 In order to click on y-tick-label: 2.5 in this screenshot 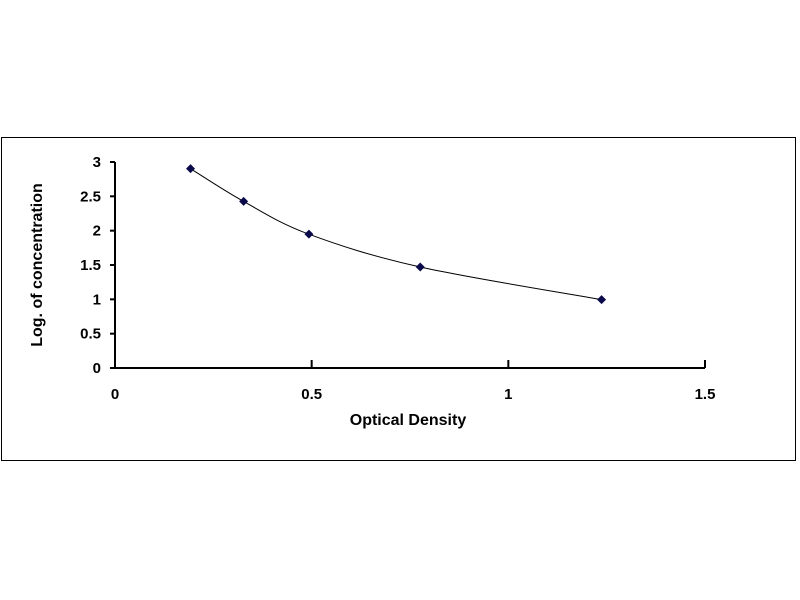, I will do `click(90, 196)`.